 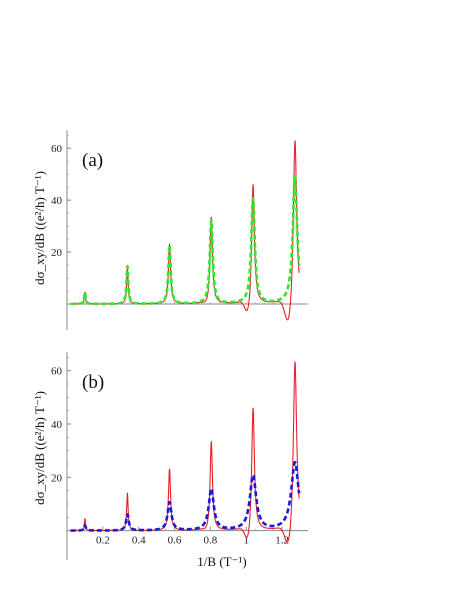 What do you see at coordinates (39, 448) in the screenshot?
I see `panel-b-ylabel: dσ_xy/dB ((e²/h) T⁻¹)` at bounding box center [39, 448].